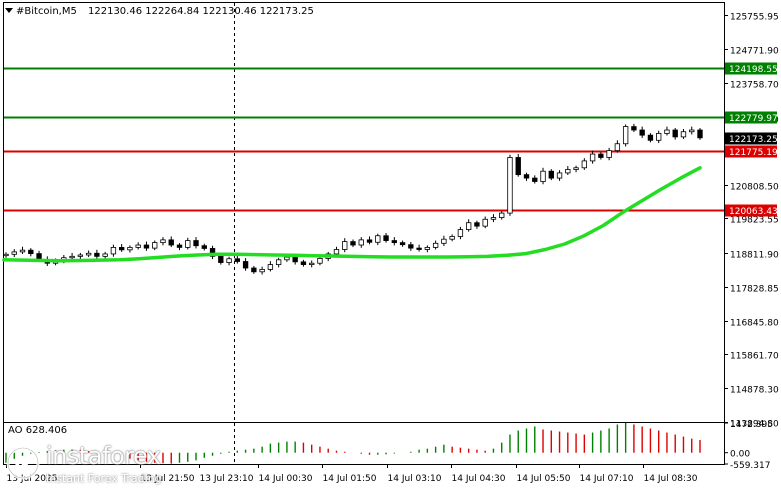  I want to click on time-tick-label: 14 Jul 05:50, so click(544, 479).